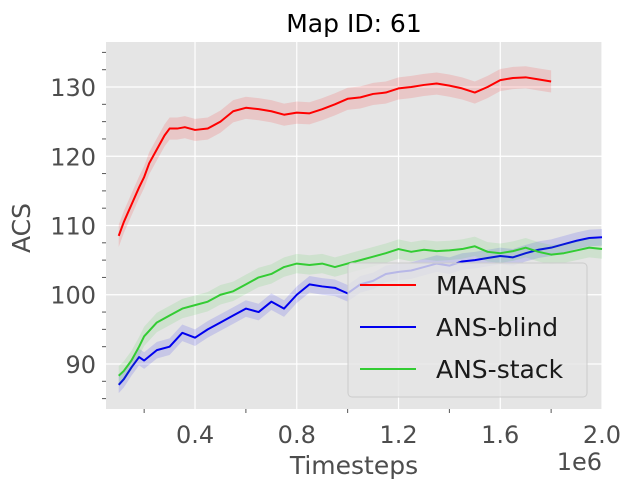  I want to click on x-tick-label: 1.6, so click(500, 435).